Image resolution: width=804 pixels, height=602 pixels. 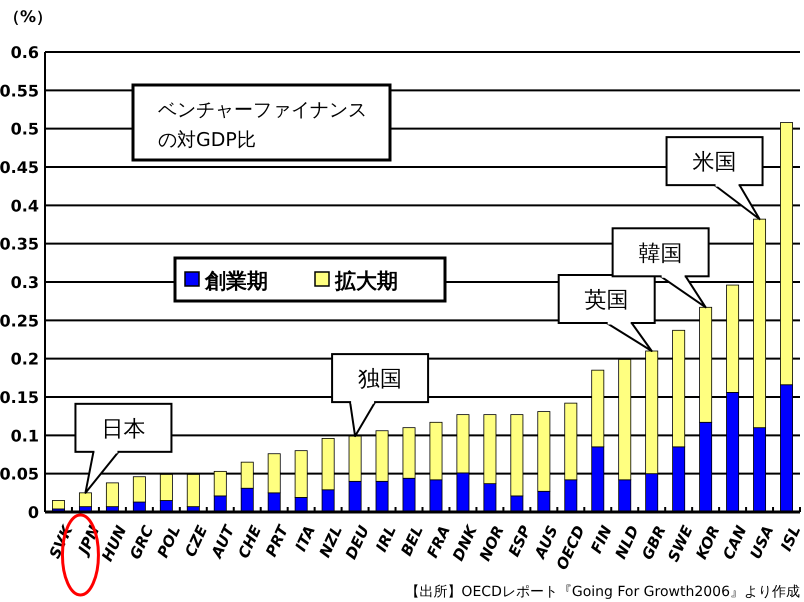 I want to click on y-tick-label: 0.5, so click(x=24, y=129).